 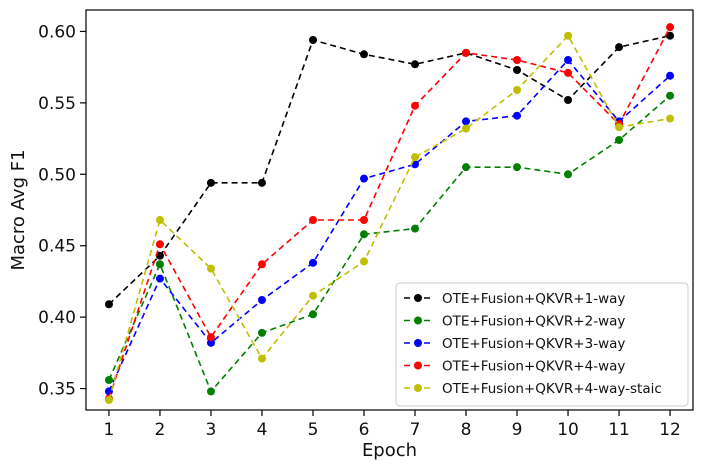 What do you see at coordinates (619, 430) in the screenshot?
I see `x-tick-label: 11` at bounding box center [619, 430].